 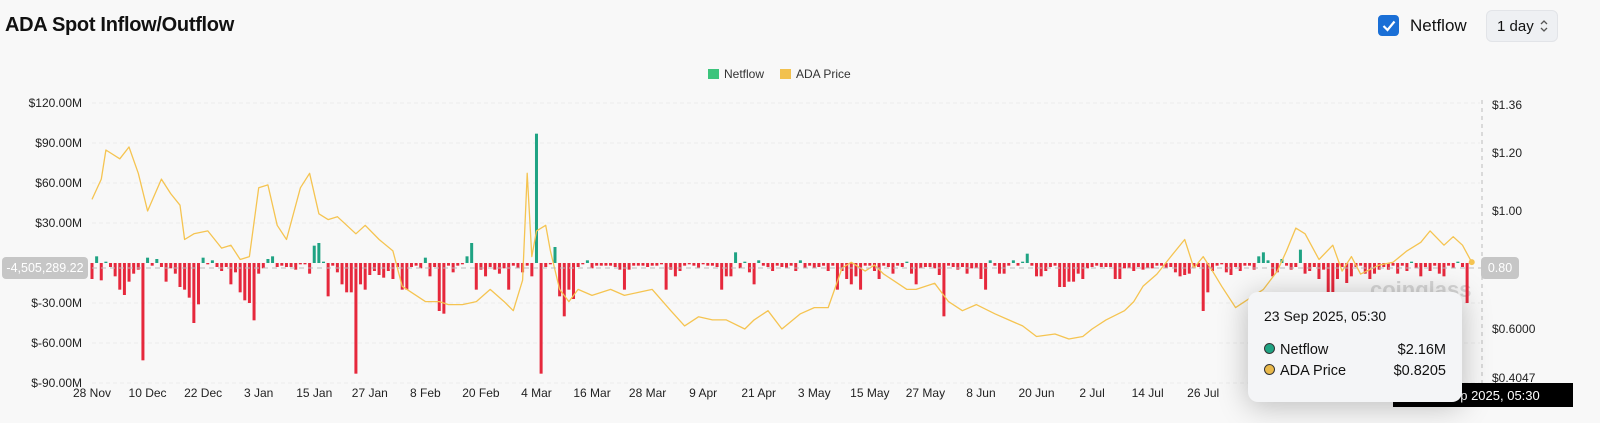 I want to click on legend-swatch-netflow, so click(x=713, y=74).